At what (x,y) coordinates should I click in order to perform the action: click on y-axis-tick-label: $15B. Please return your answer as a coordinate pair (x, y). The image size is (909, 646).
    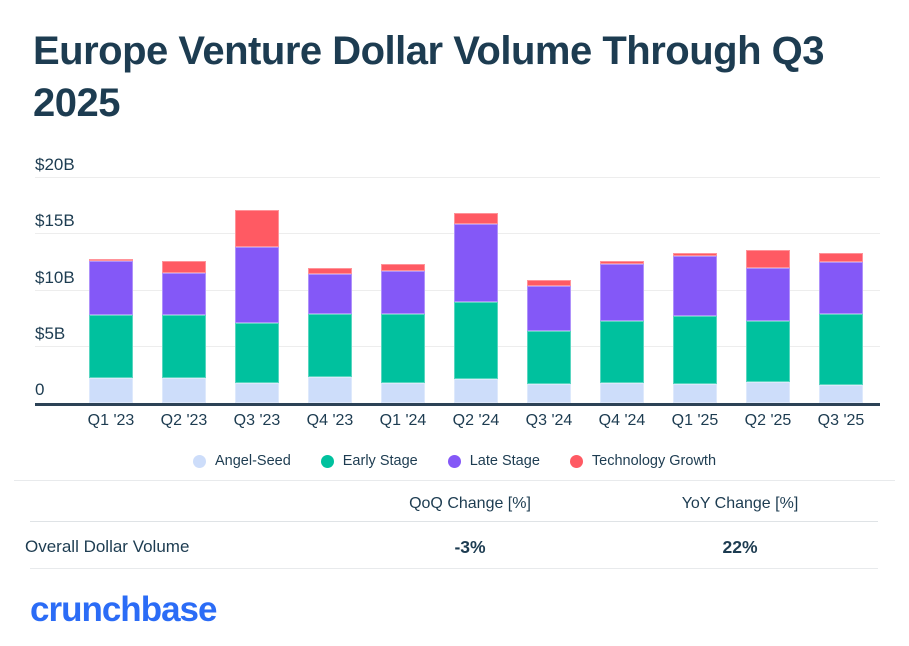
    Looking at the image, I should click on (55, 221).